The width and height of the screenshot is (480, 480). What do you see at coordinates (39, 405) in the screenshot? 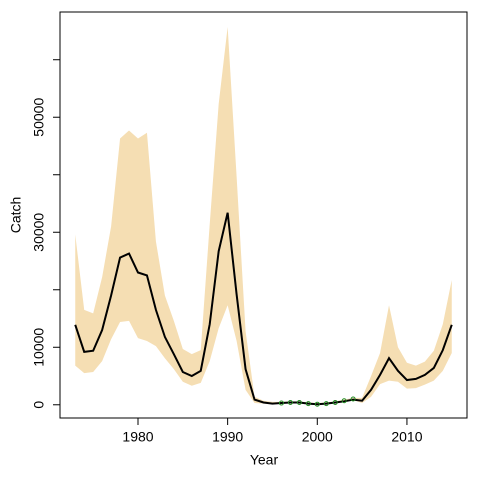
I see `y-tick-label: 0` at bounding box center [39, 405].